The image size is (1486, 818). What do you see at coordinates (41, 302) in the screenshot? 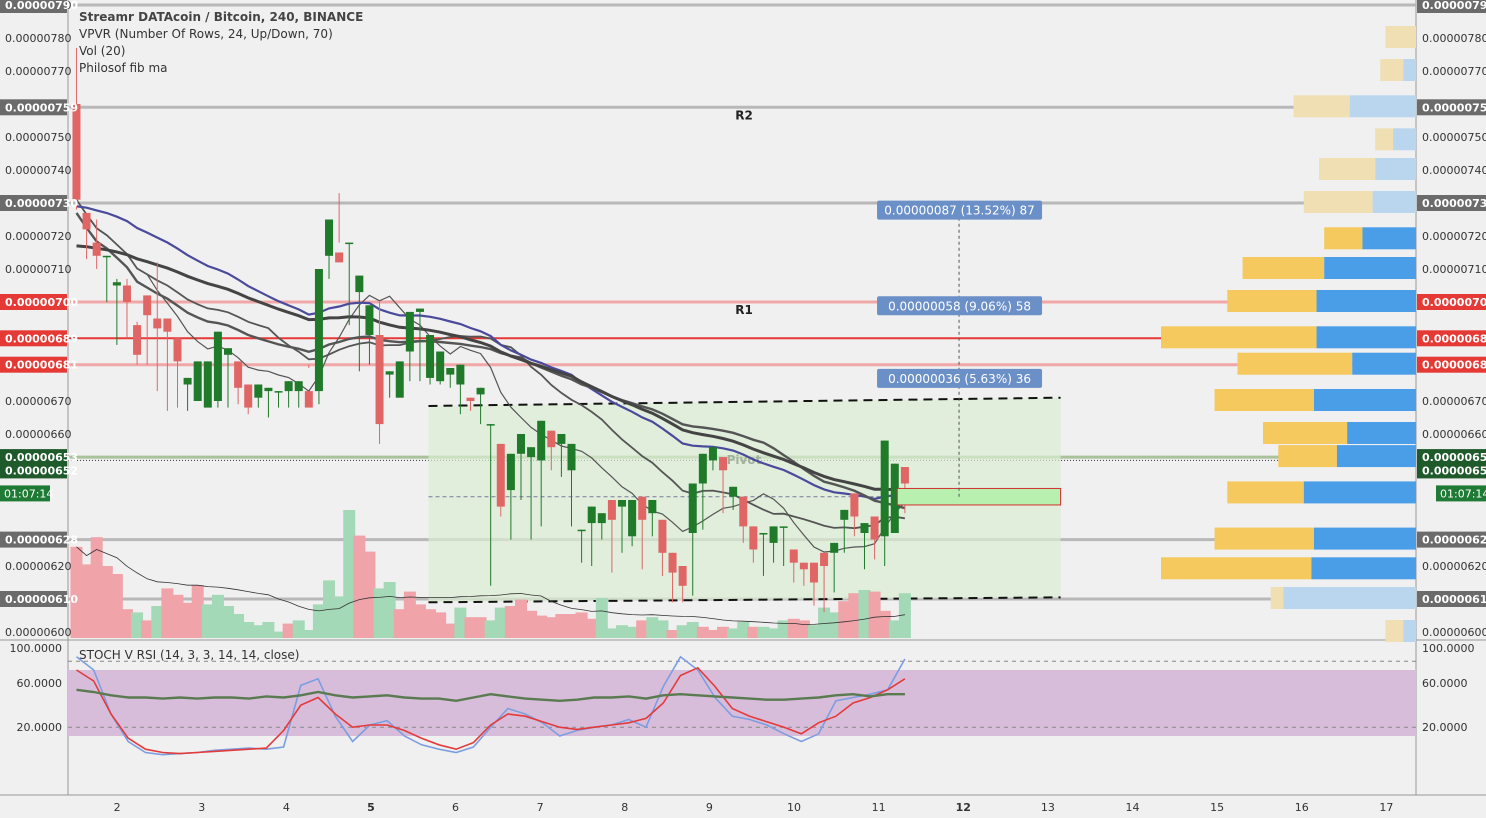
I see `price-label-left: 0.00000700` at bounding box center [41, 302].